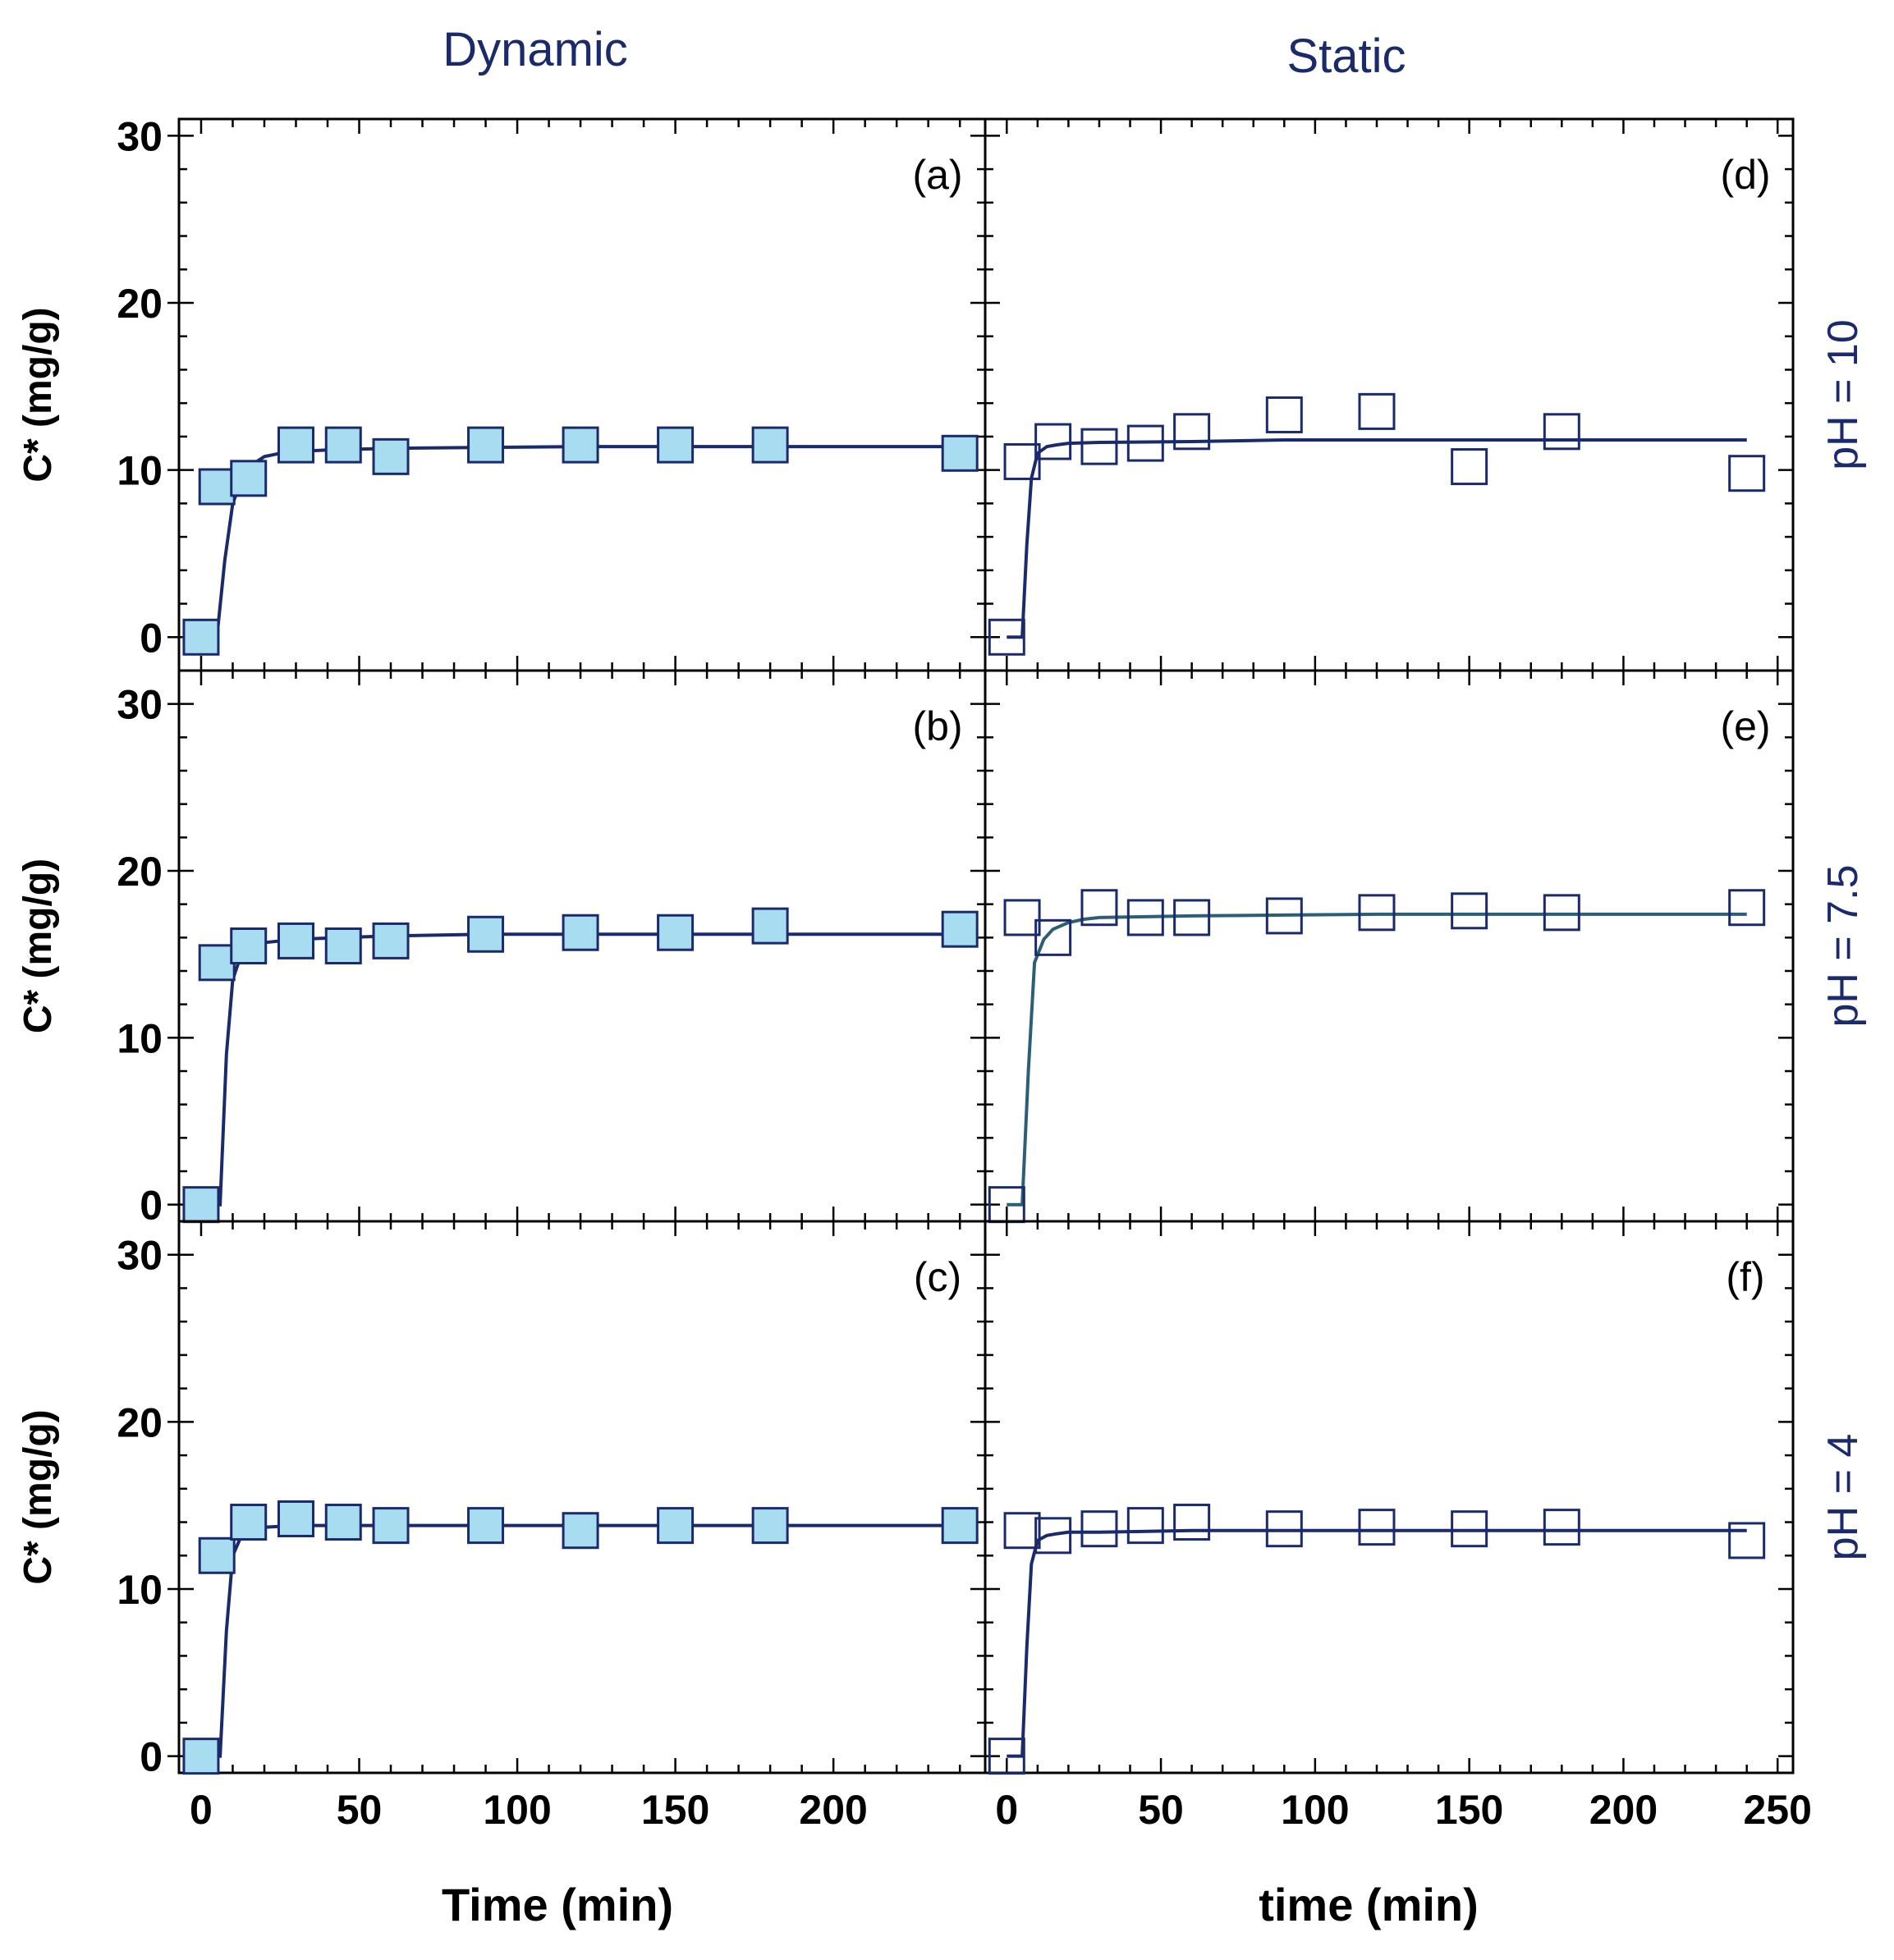 The height and width of the screenshot is (1960, 1894). I want to click on panel-label: (b), so click(937, 726).